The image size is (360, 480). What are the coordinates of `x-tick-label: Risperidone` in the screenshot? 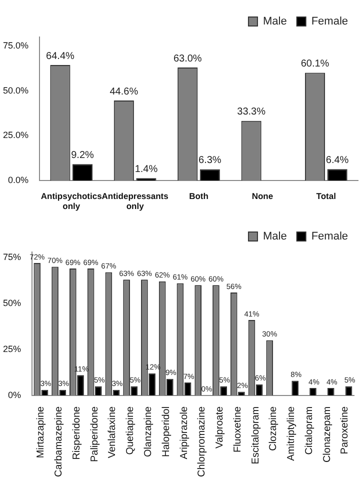 It's located at (76, 433).